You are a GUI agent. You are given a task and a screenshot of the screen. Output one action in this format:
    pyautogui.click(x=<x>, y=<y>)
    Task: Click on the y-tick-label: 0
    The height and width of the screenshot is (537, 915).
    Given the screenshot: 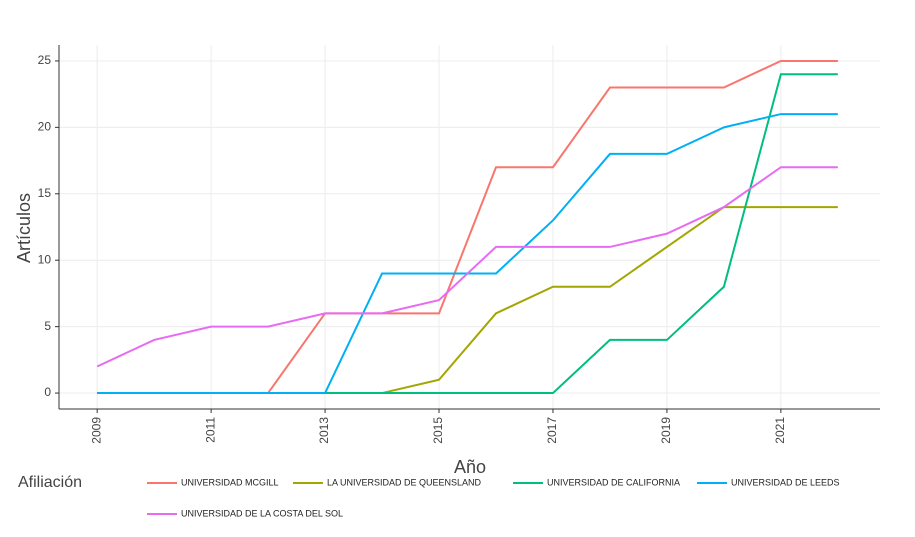 What is the action you would take?
    pyautogui.click(x=47, y=392)
    